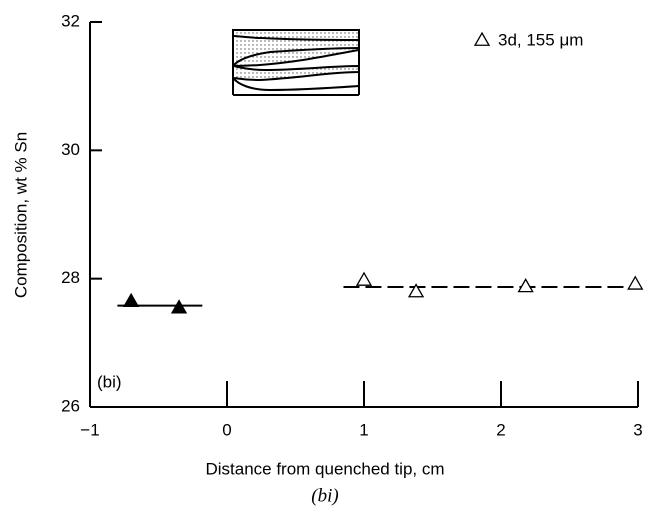  I want to click on x-tick-label: 3, so click(637, 429).